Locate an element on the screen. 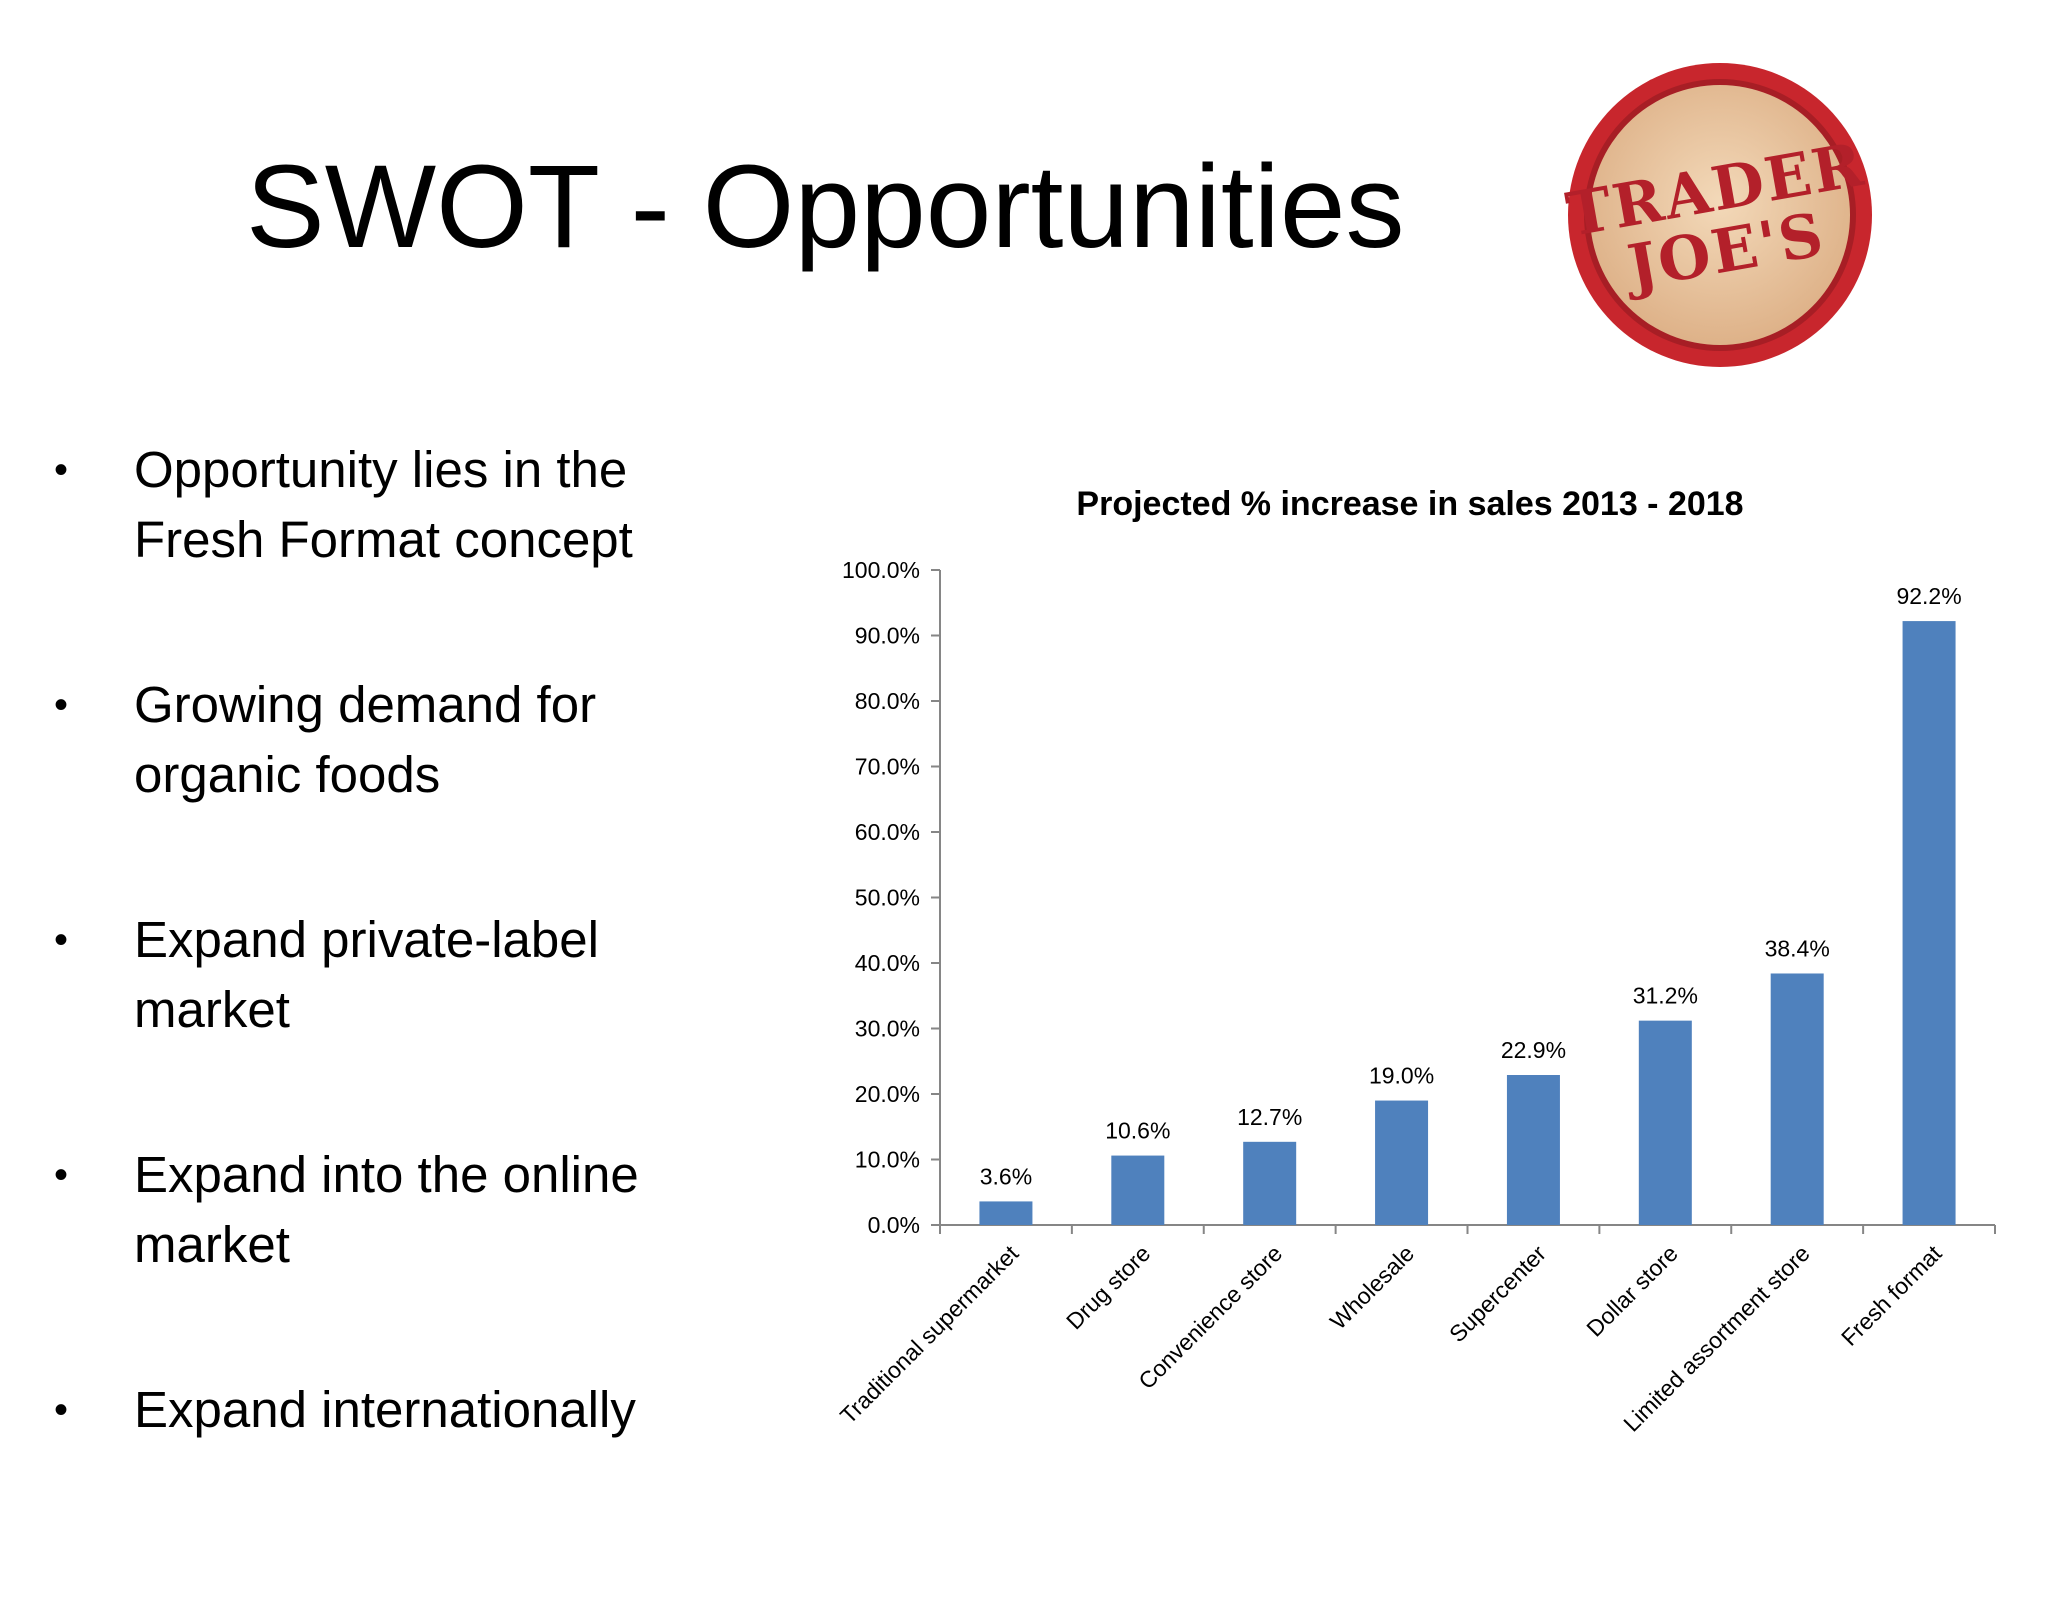 This screenshot has height=1610, width=2048. x-tick-label: Drug store is located at coordinates (1108, 1287).